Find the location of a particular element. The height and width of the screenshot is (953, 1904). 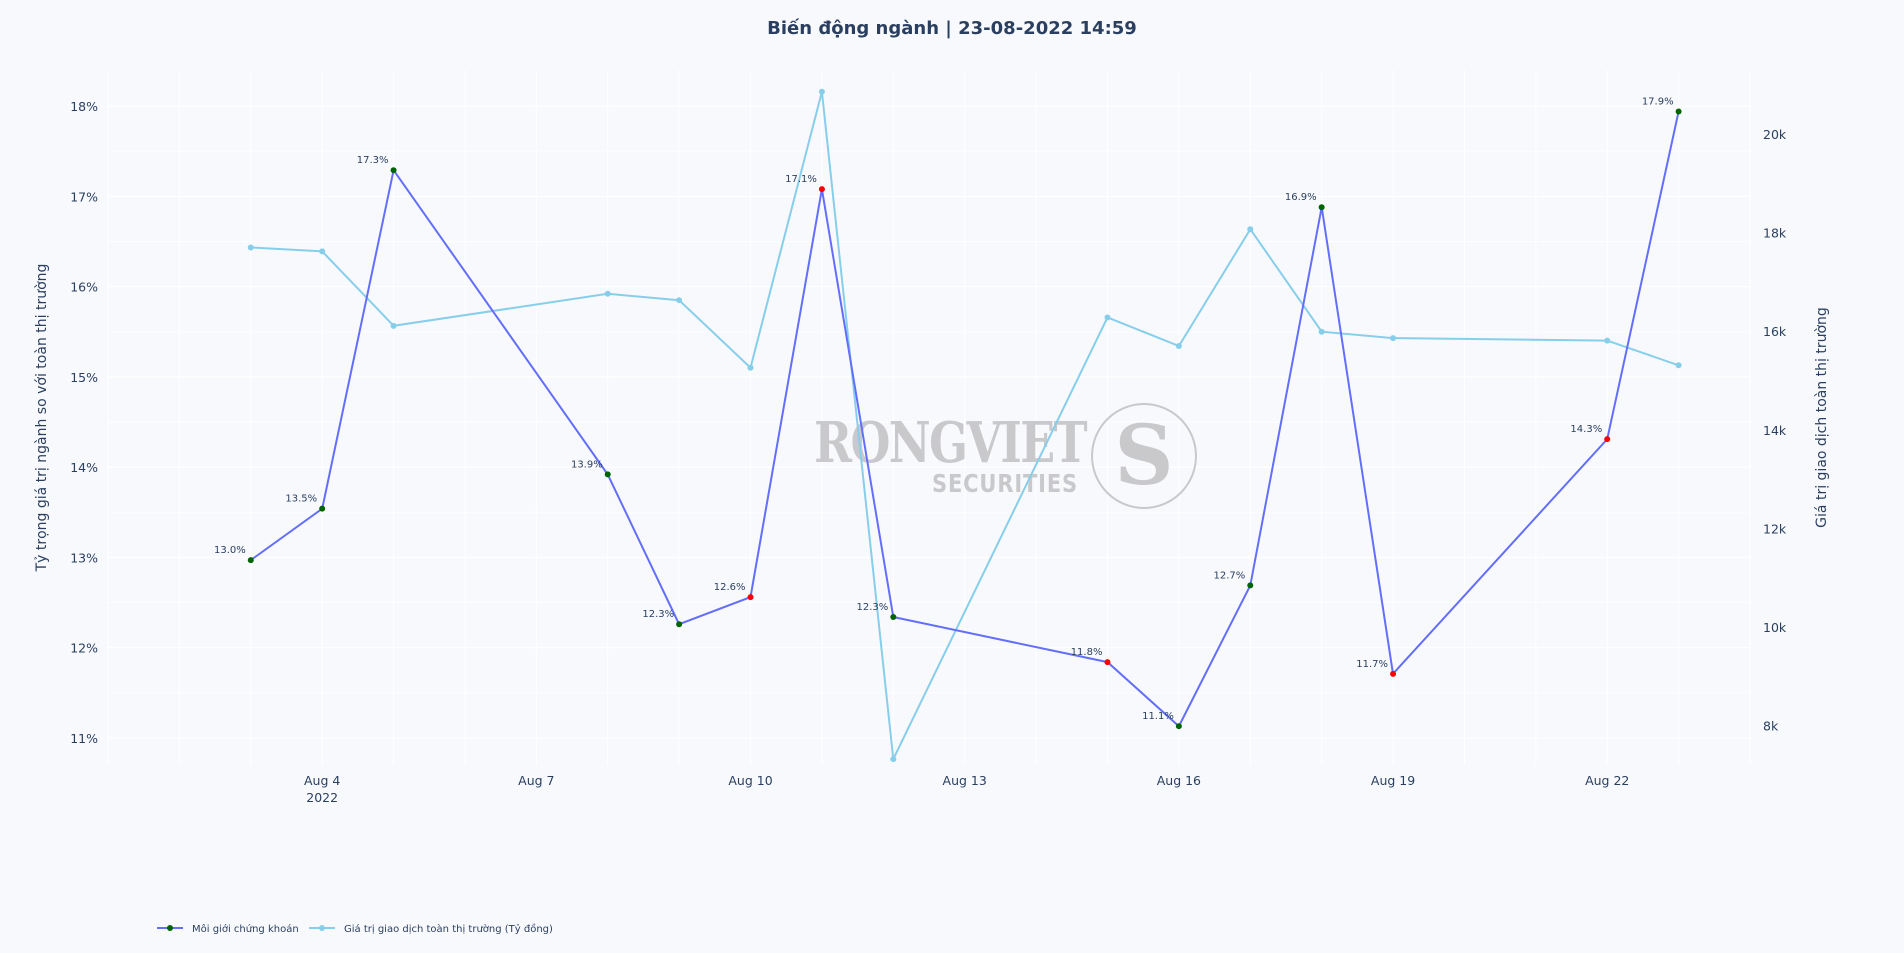

legend-label-brokerage: Môi giới chứng khoán is located at coordinates (245, 929).